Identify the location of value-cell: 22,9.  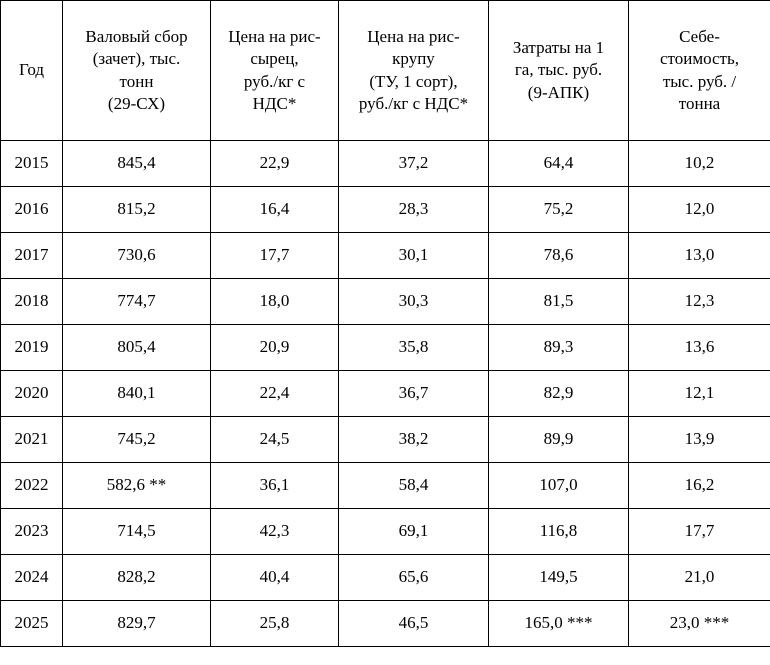
(274, 163).